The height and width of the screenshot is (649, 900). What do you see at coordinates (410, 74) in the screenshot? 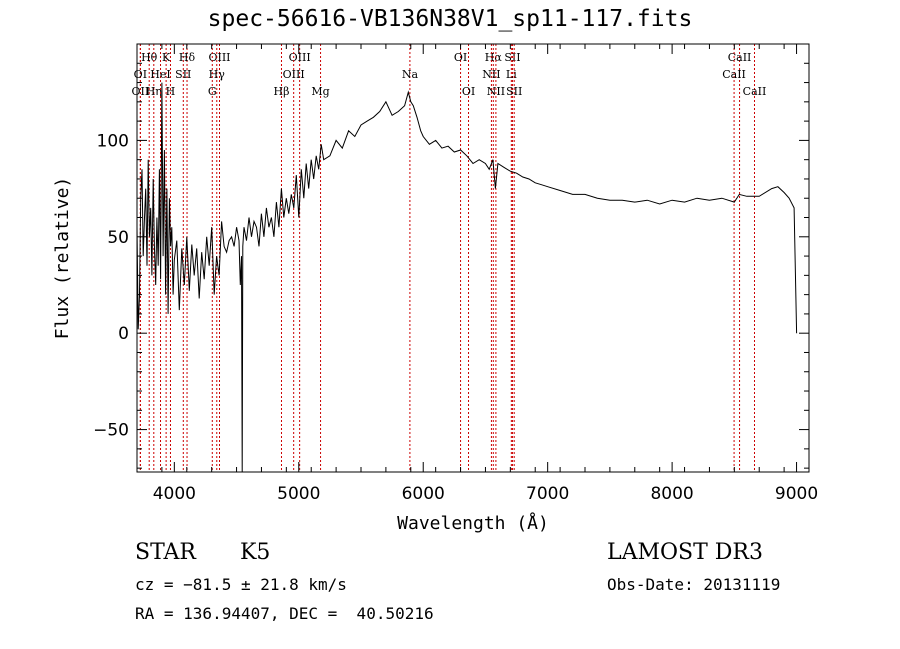
I see `spectral-line-label: Na` at bounding box center [410, 74].